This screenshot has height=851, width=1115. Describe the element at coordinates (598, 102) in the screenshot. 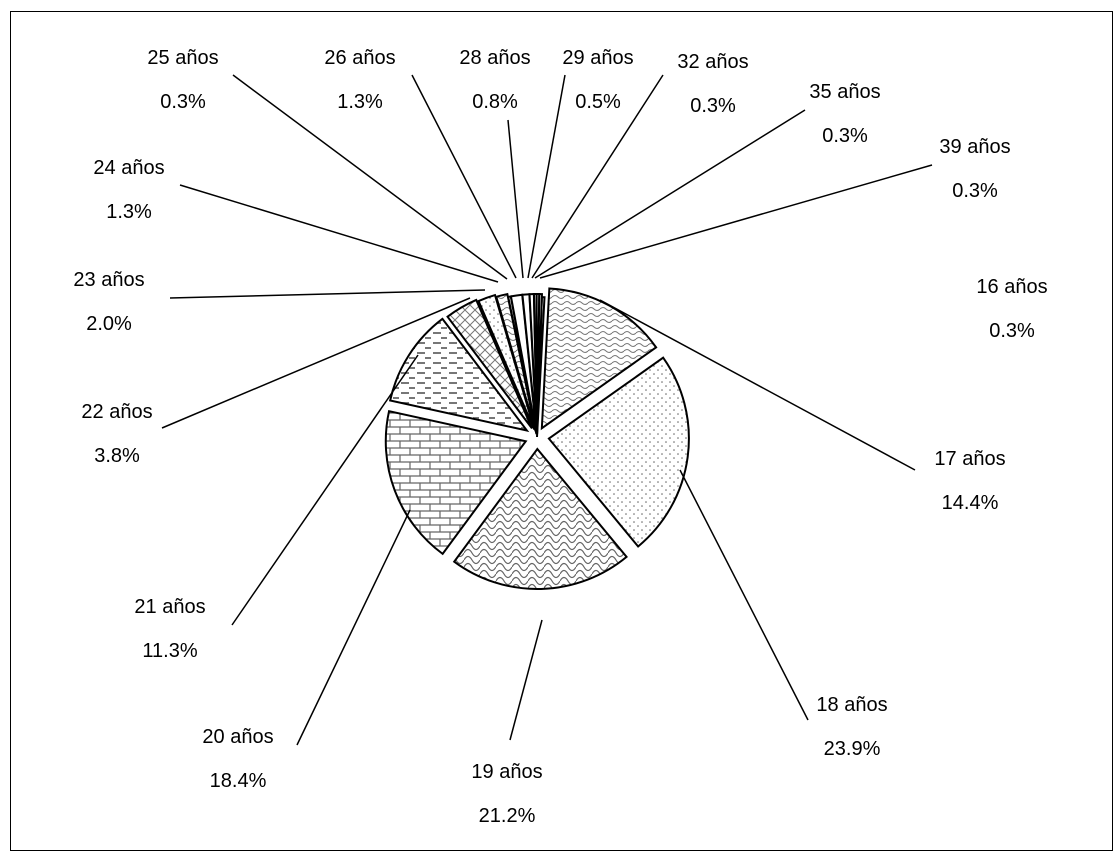

I see `slice-percent-label: 0.5%` at that location.